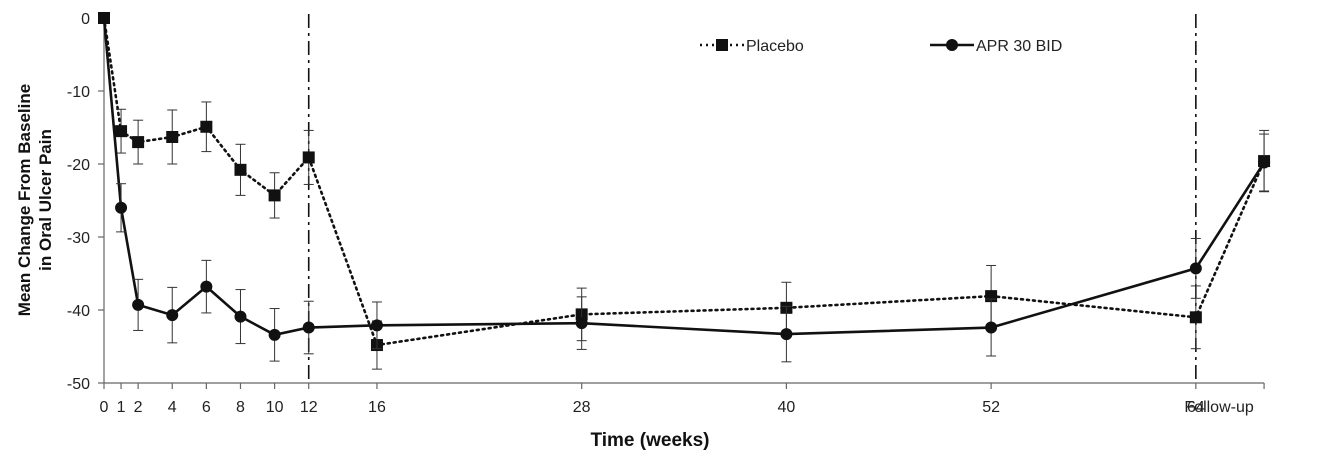 The height and width of the screenshot is (458, 1322). Describe the element at coordinates (78, 311) in the screenshot. I see `y-tick-label: -40` at that location.